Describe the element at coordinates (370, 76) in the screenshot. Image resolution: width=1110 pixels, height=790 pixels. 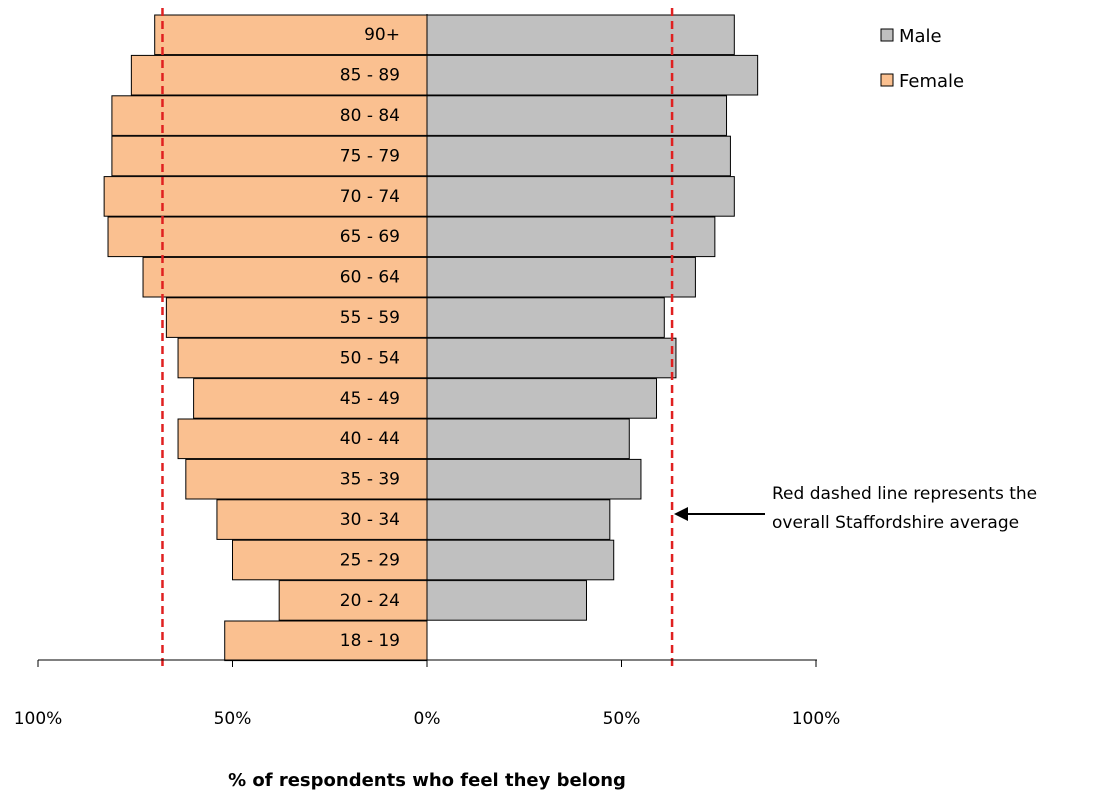
I see `category-label-85-89: 85 - 89` at that location.